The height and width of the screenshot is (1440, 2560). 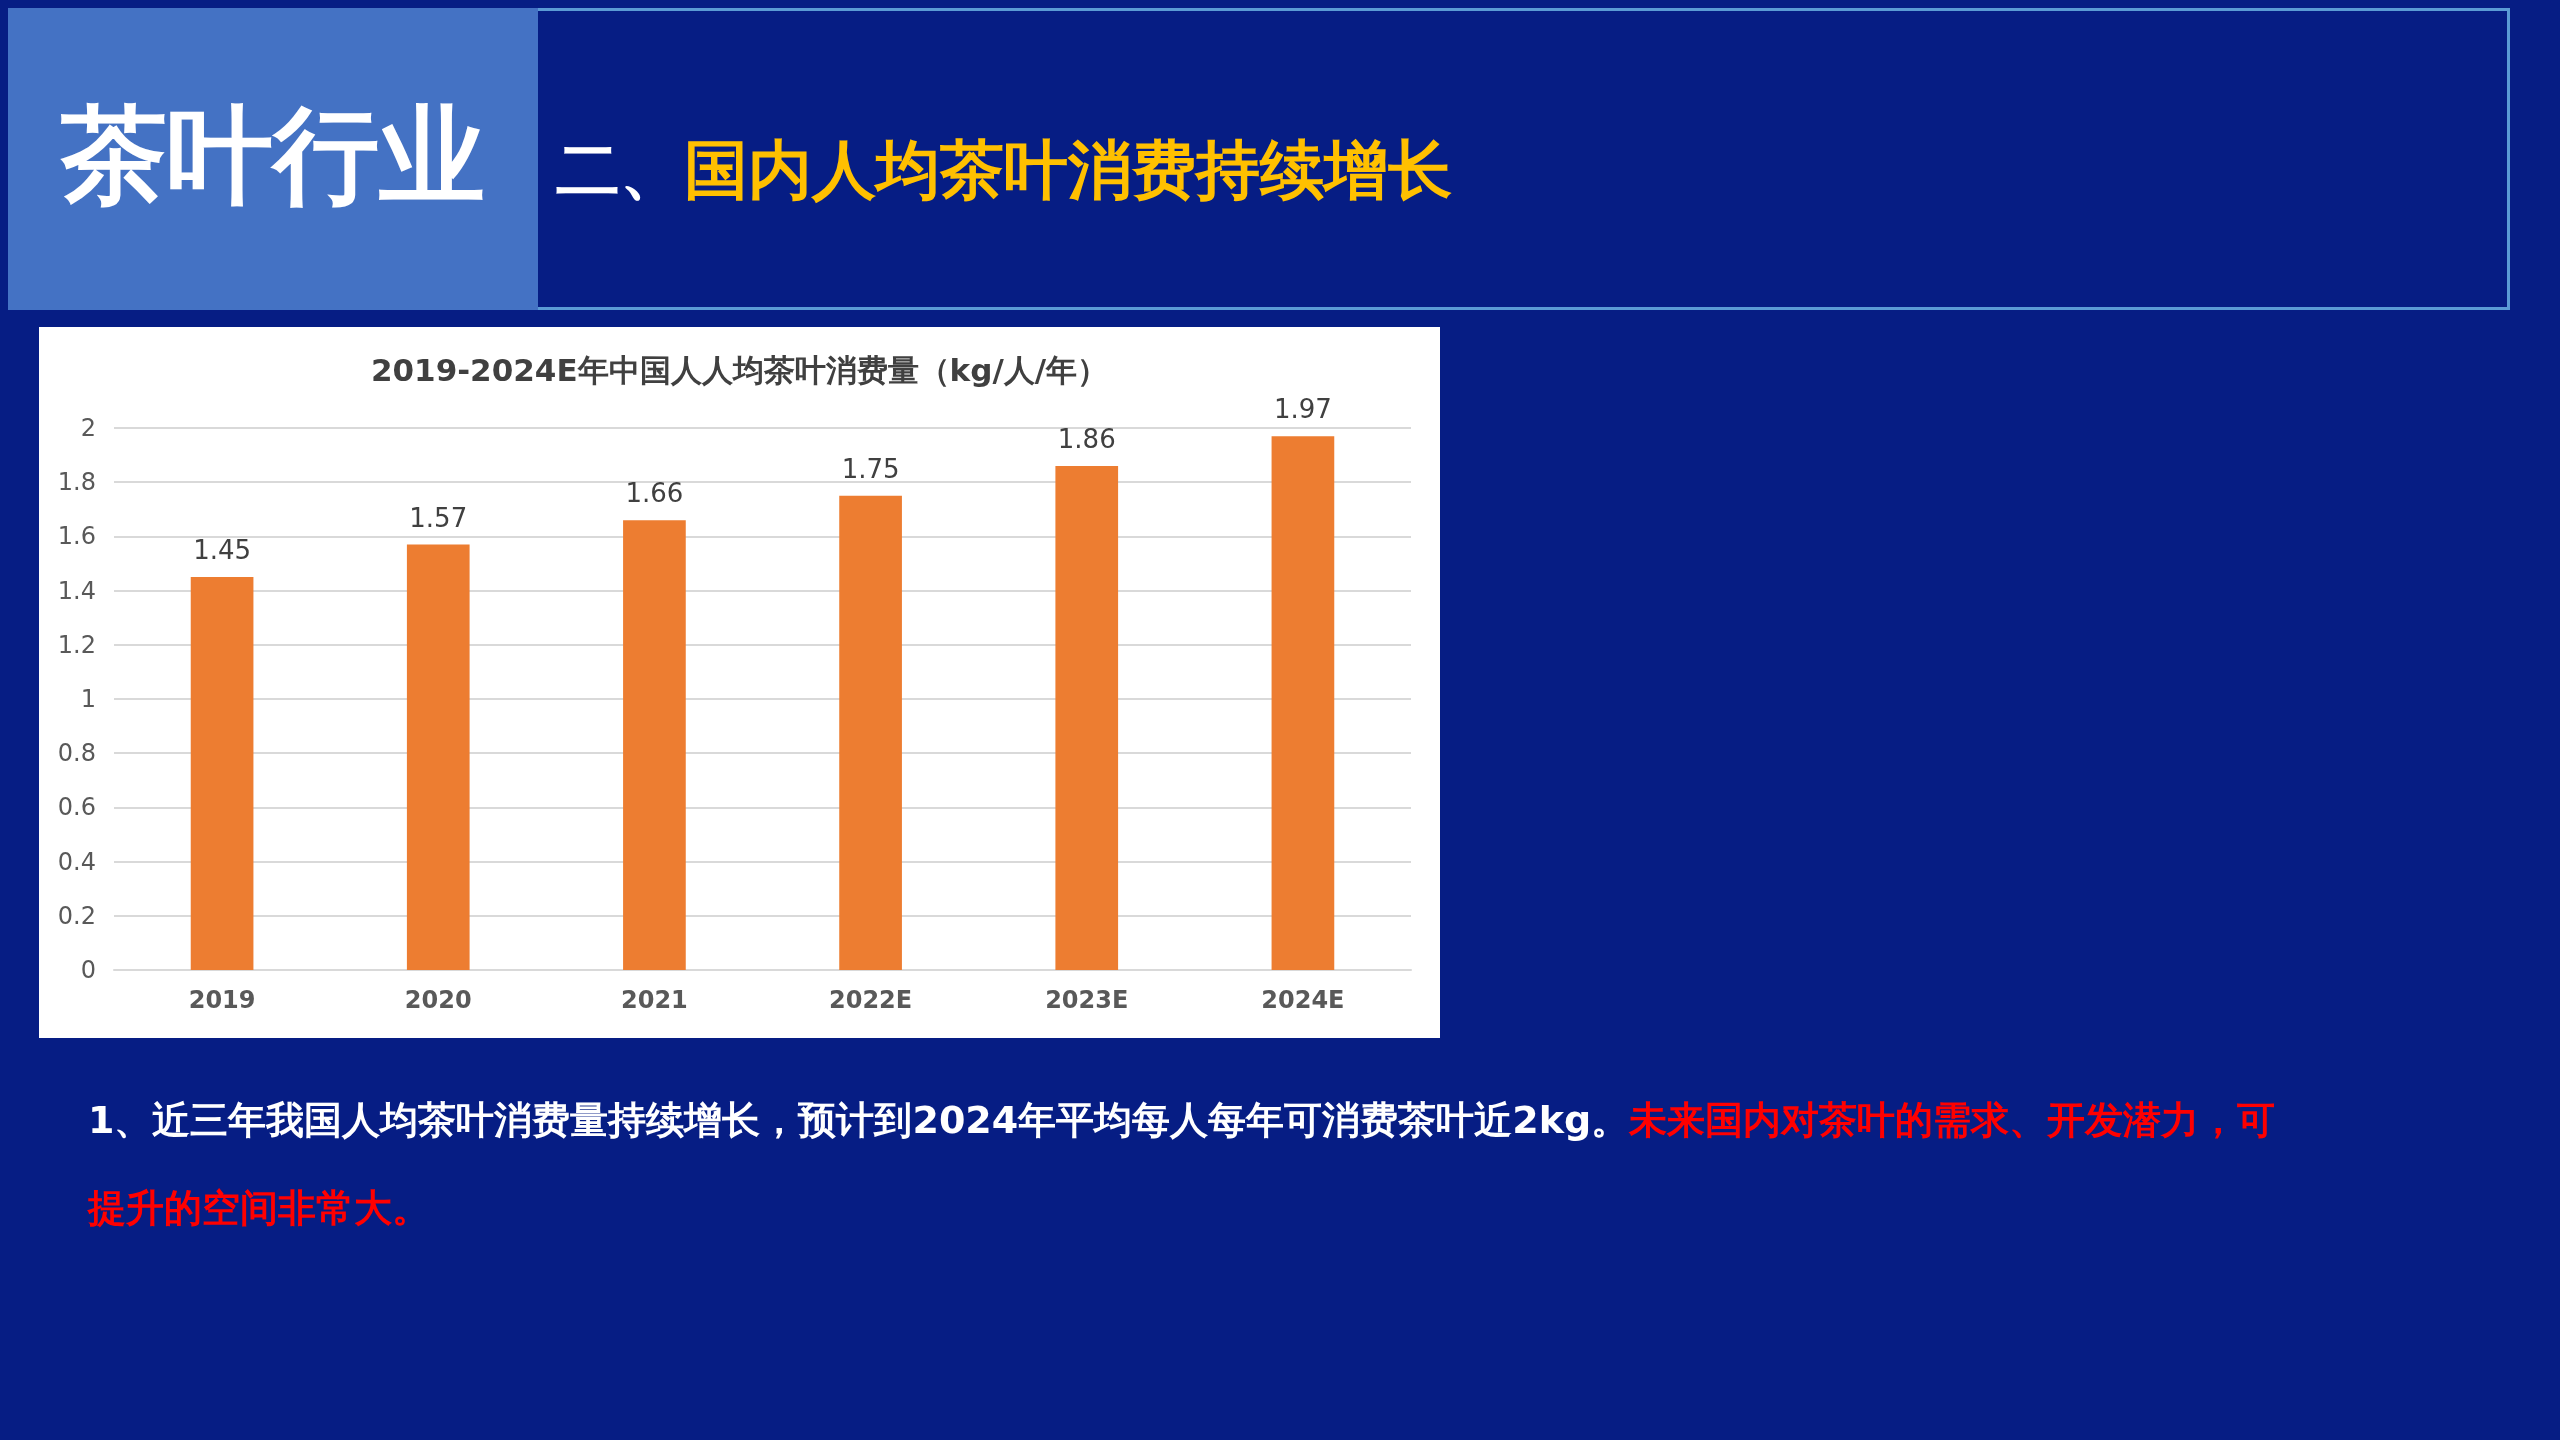 I want to click on chart-title: 2019-2024E年中国人人均茶叶消费量（kg/人/年）, so click(x=739, y=369).